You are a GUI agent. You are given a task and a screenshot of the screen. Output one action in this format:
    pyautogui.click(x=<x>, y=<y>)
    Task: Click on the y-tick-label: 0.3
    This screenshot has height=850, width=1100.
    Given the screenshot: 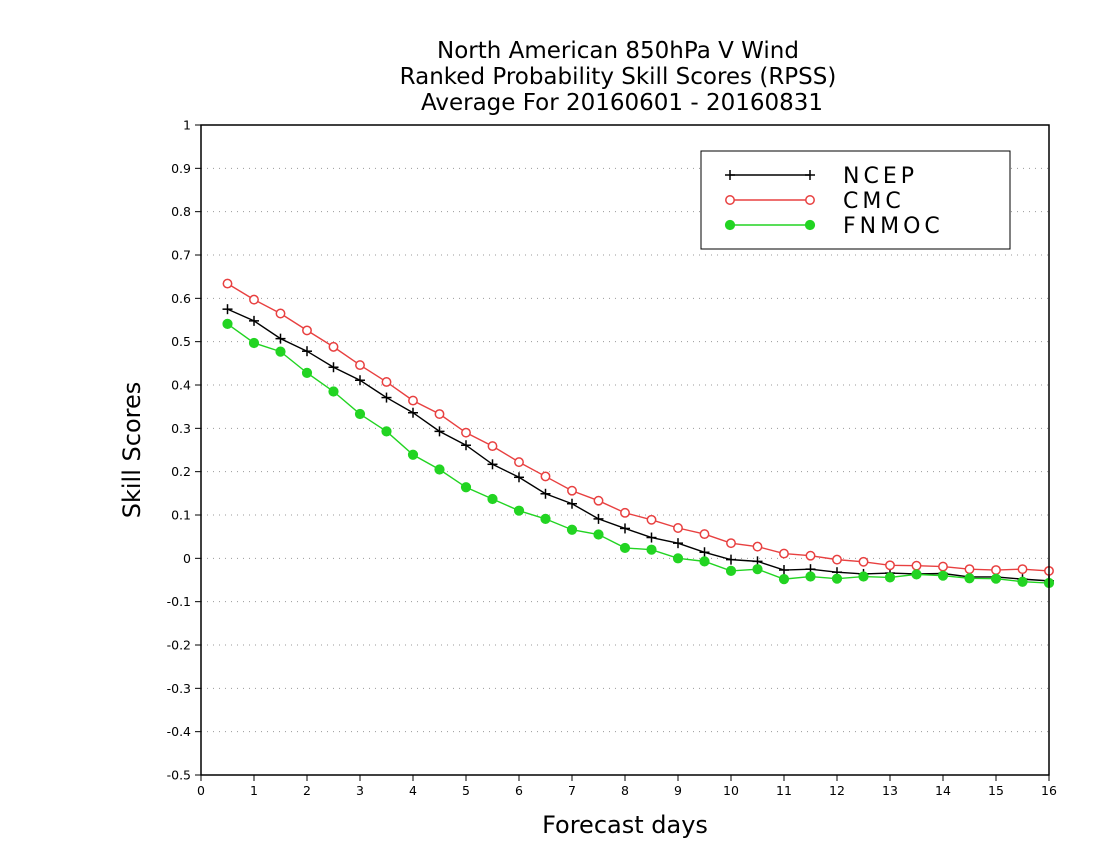 What is the action you would take?
    pyautogui.click(x=181, y=428)
    